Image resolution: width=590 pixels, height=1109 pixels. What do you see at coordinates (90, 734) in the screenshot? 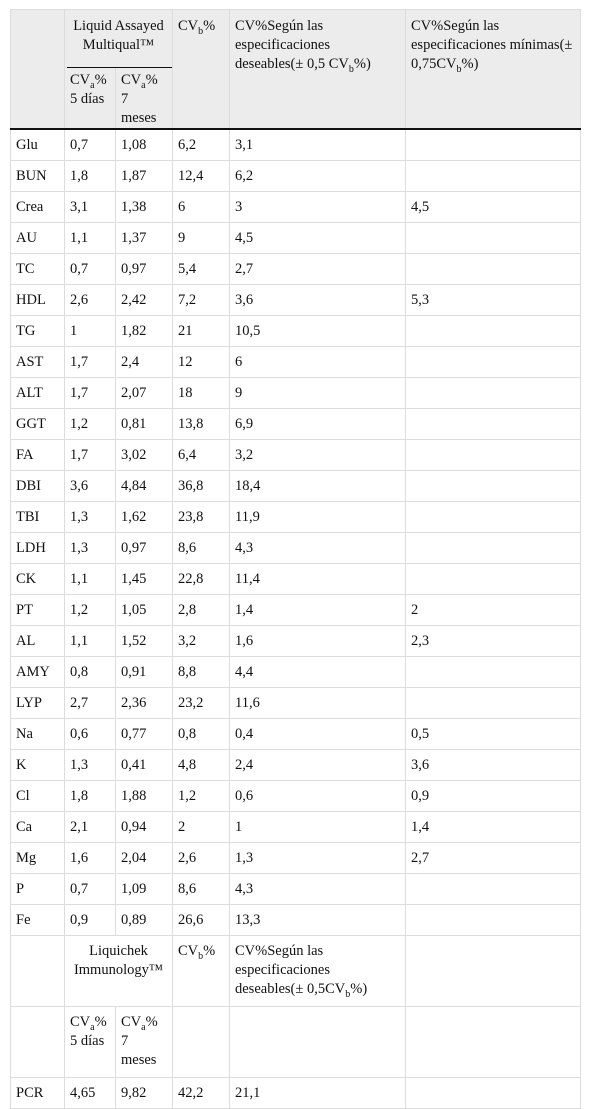
I see `cva-5-days-cell: 0,6` at bounding box center [90, 734].